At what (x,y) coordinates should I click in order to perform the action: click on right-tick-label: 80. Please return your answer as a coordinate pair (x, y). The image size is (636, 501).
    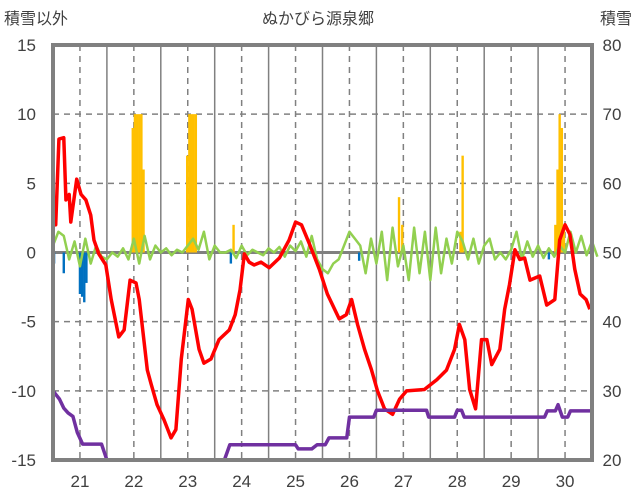
    Looking at the image, I should click on (612, 45).